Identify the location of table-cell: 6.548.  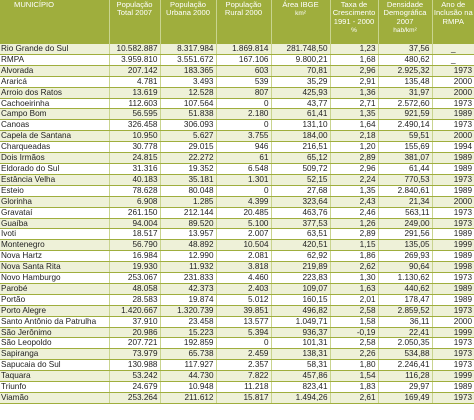
(243, 169).